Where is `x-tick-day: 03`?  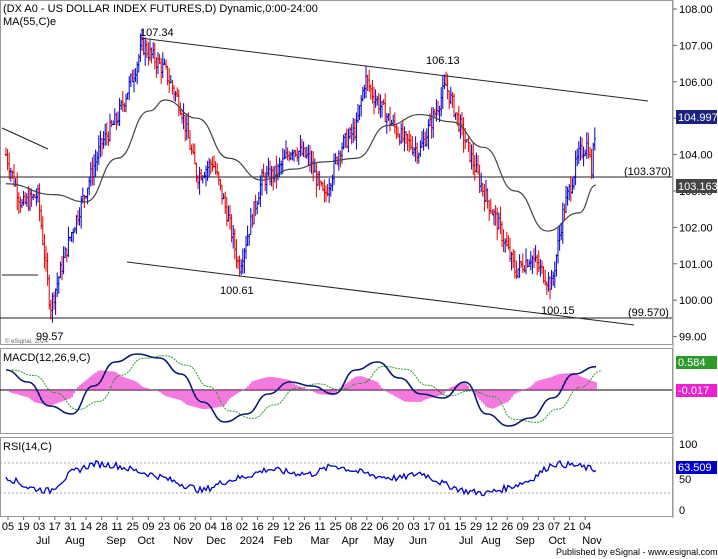 x-tick-day: 03 is located at coordinates (413, 527).